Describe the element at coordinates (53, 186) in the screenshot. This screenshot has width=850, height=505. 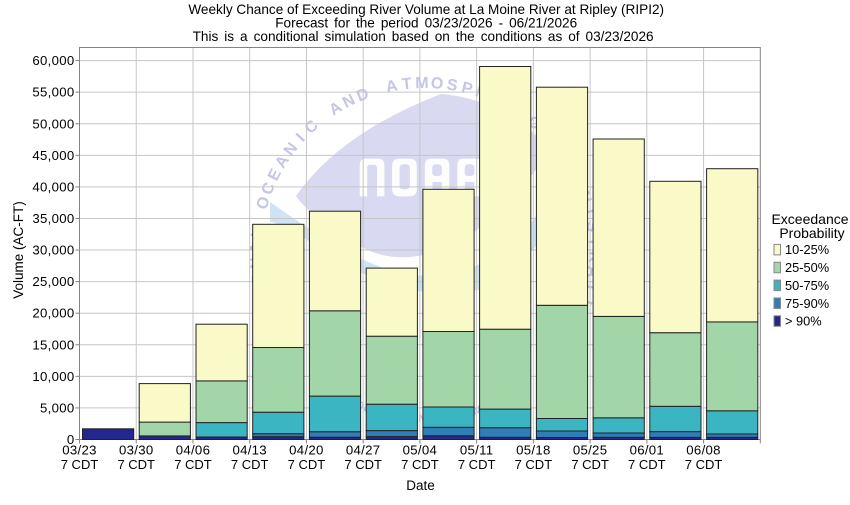
I see `svg-text: 40,000` at that location.